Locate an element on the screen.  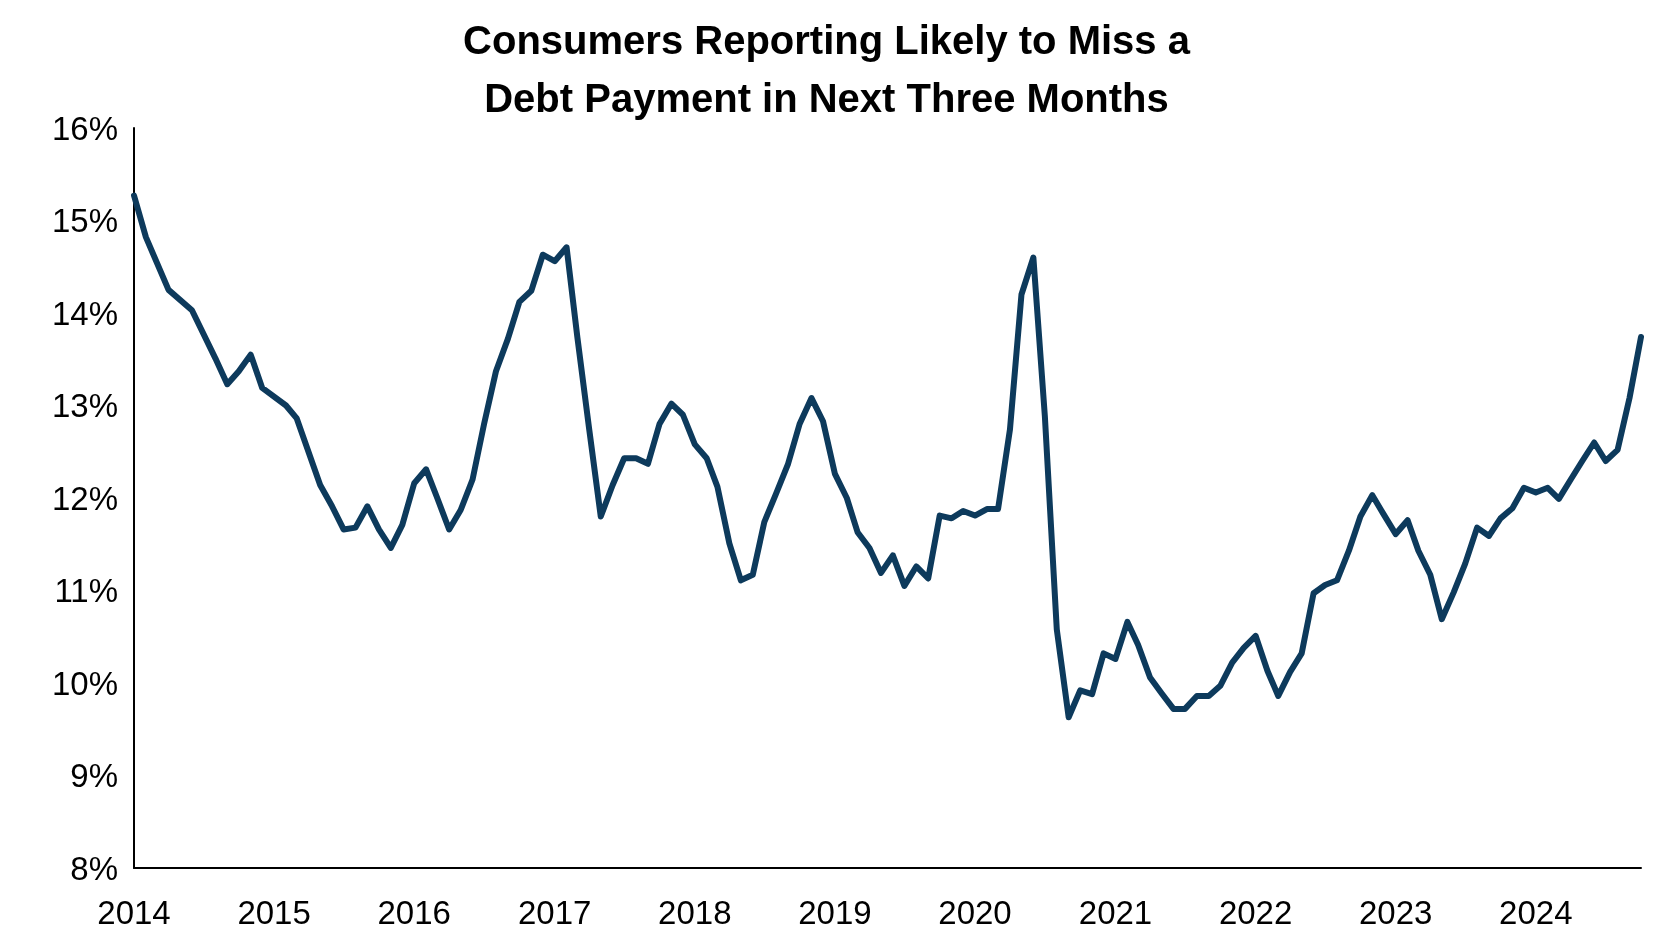
x-tick-label: 2017 is located at coordinates (554, 912).